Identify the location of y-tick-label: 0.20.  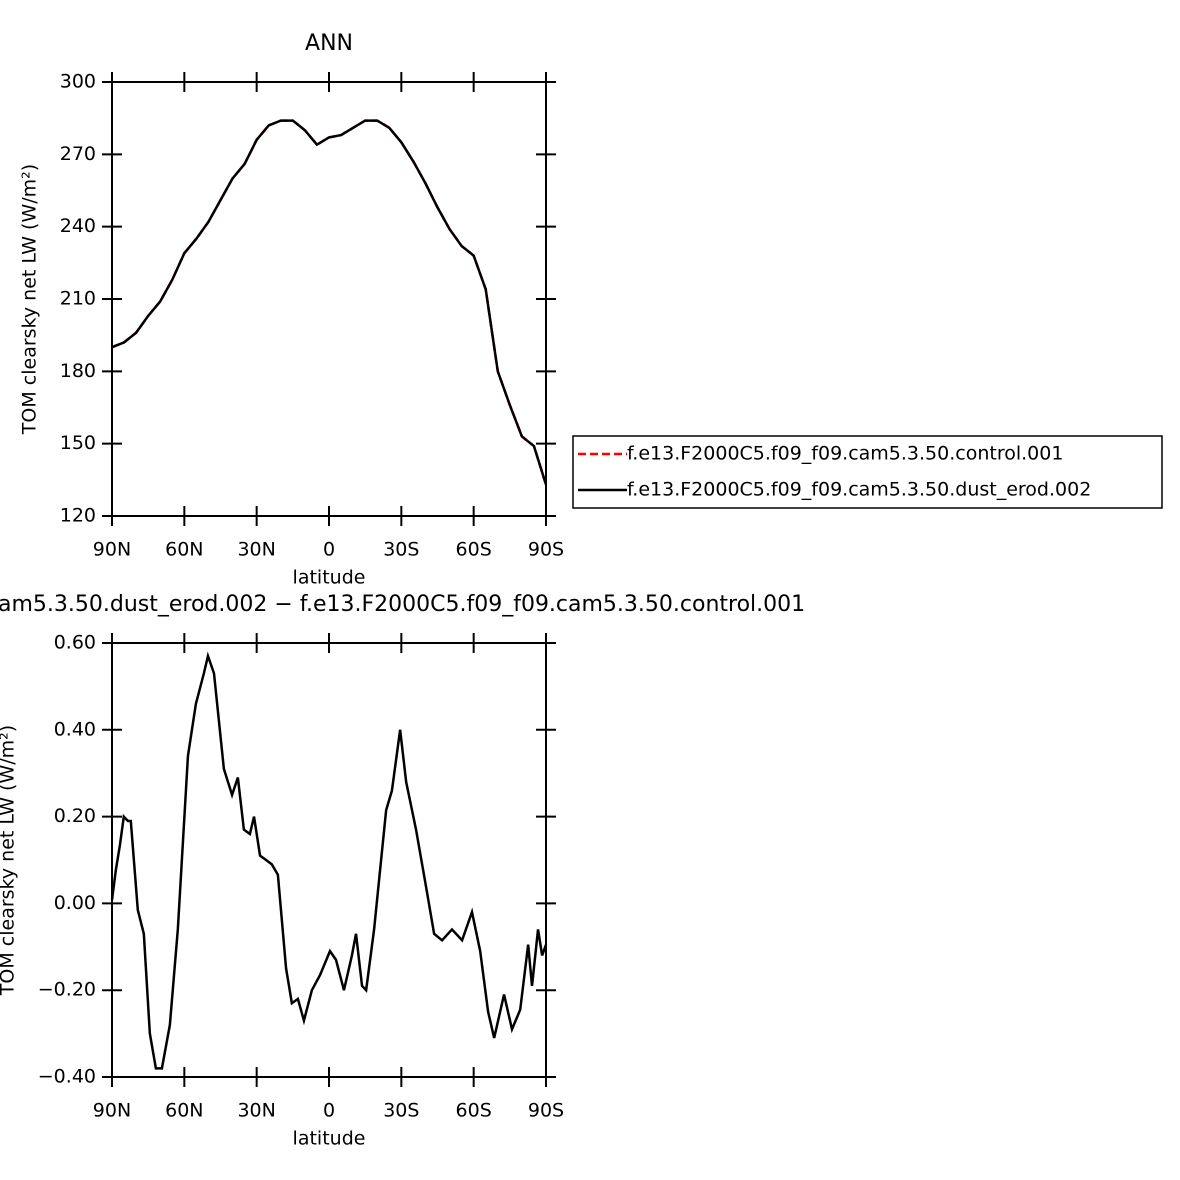
(75, 816).